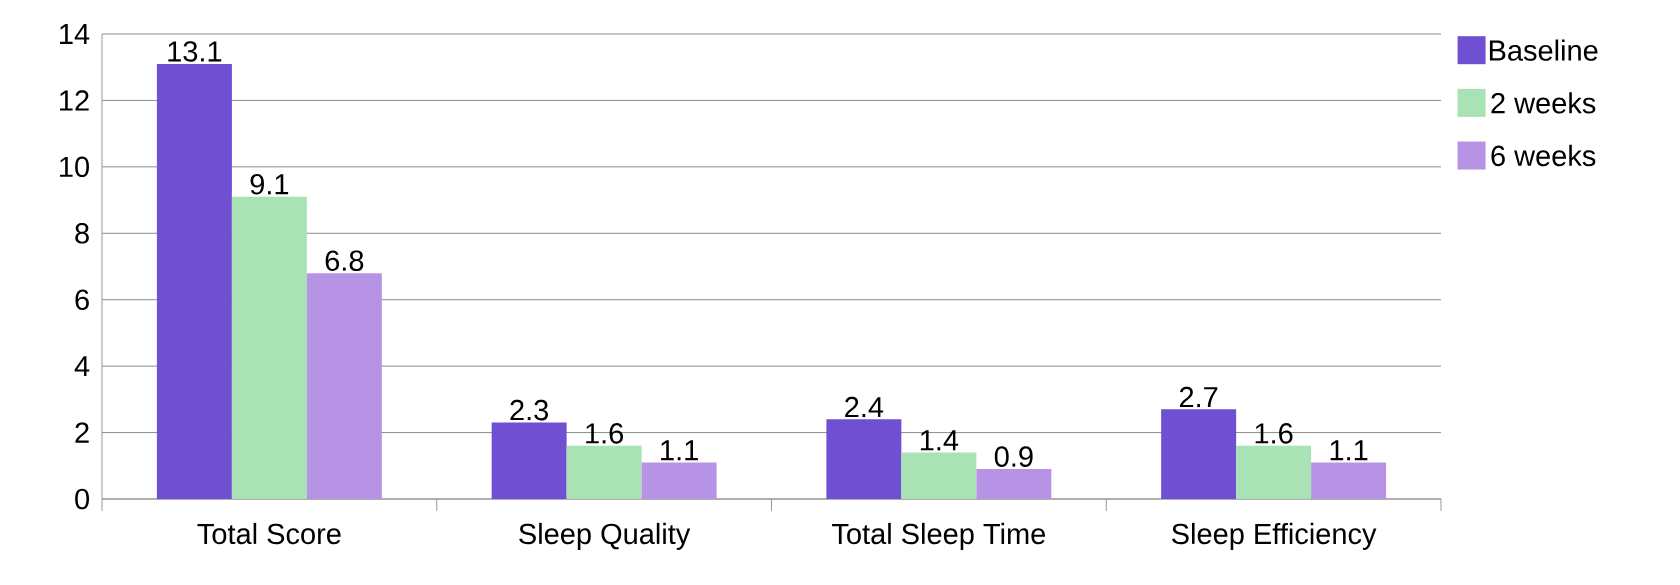 This screenshot has height=585, width=1680. Describe the element at coordinates (1543, 103) in the screenshot. I see `legend-label: 2 weeks` at that location.